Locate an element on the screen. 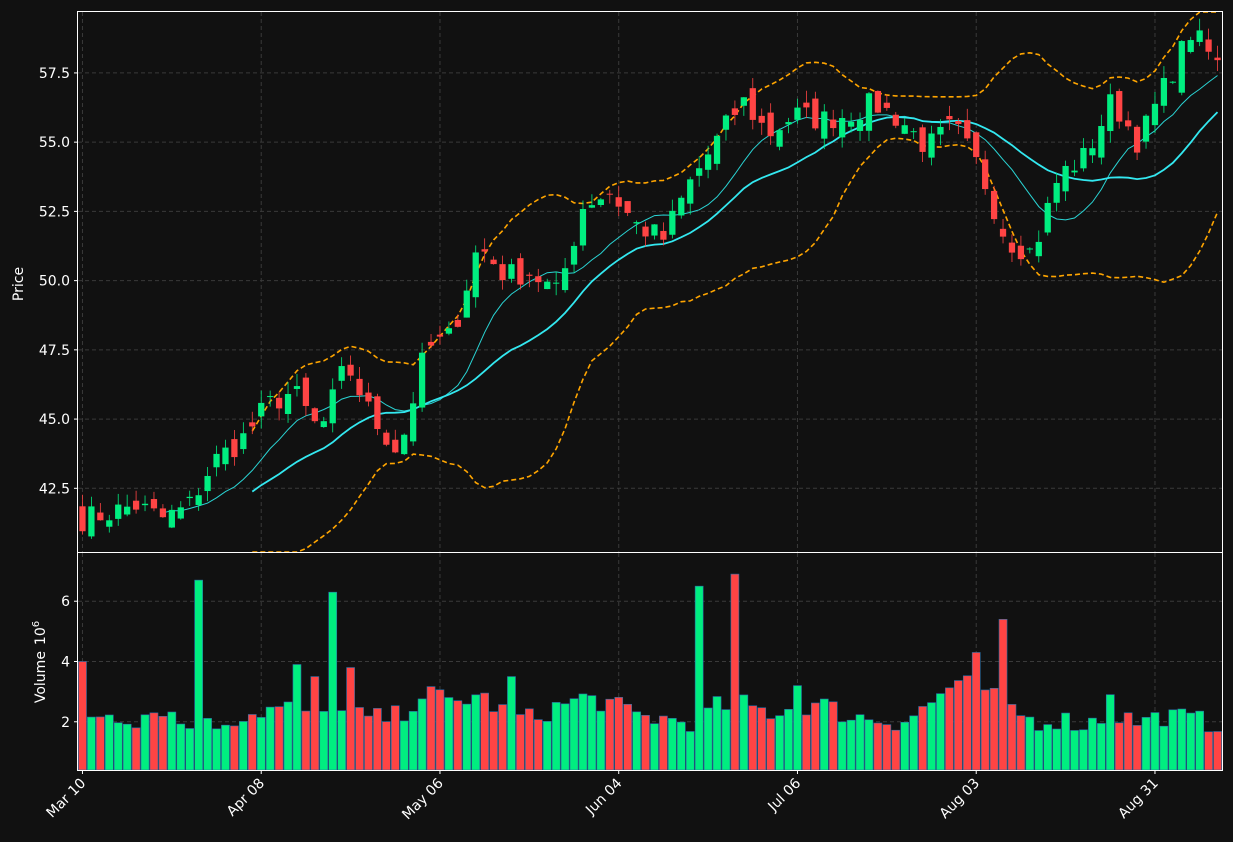 This screenshot has height=842, width=1233. price-tick-label: 42.5 is located at coordinates (54, 489).